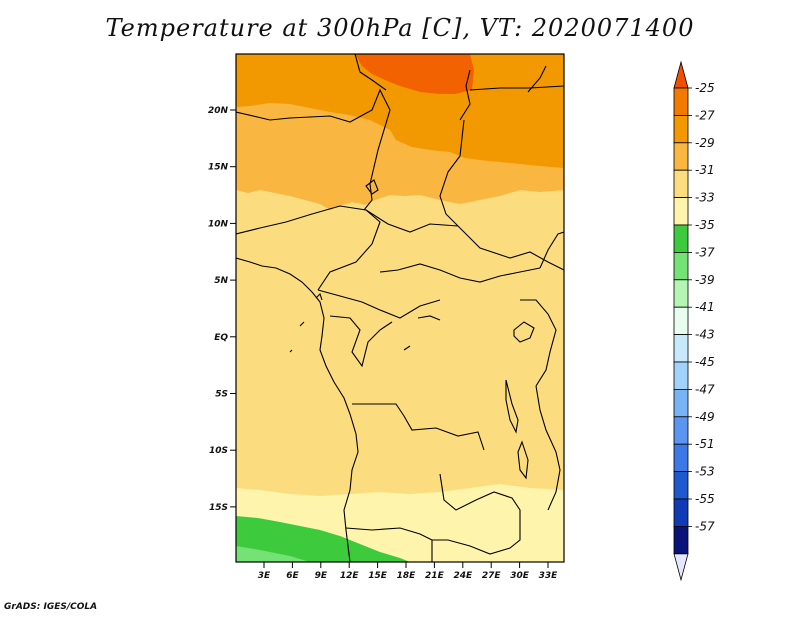 The height and width of the screenshot is (618, 800). What do you see at coordinates (705, 280) in the screenshot?
I see `colorbar-label: -39` at bounding box center [705, 280].